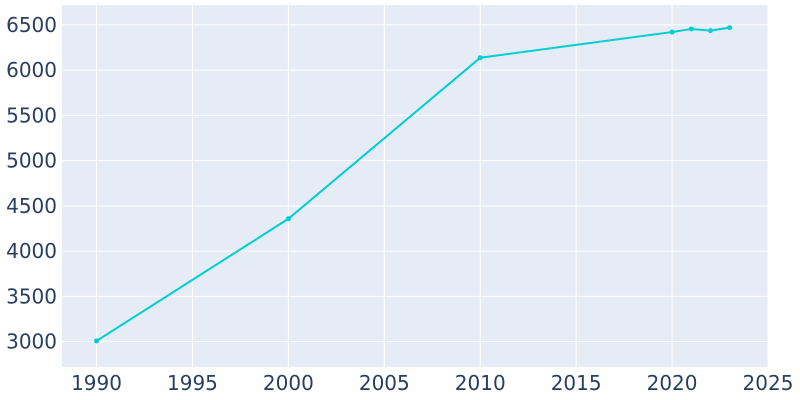  Describe the element at coordinates (576, 383) in the screenshot. I see `x-tick-label: 2015` at that location.